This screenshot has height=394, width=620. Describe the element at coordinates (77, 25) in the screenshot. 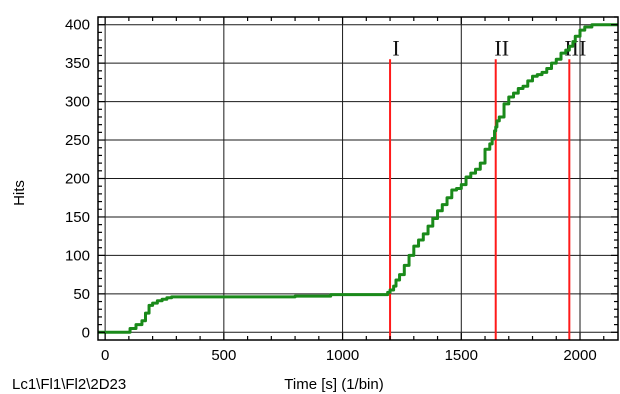

I see `y-tick-label-8: 400` at that location.